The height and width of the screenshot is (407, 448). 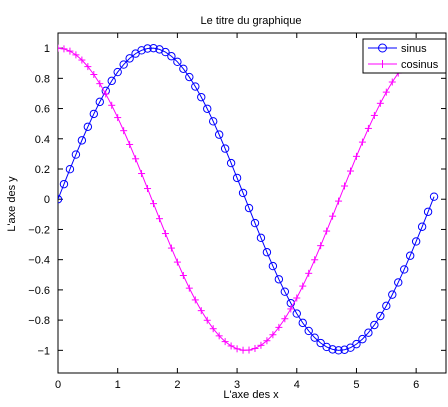 I want to click on y-tick-label: 0.6, so click(x=42, y=110).